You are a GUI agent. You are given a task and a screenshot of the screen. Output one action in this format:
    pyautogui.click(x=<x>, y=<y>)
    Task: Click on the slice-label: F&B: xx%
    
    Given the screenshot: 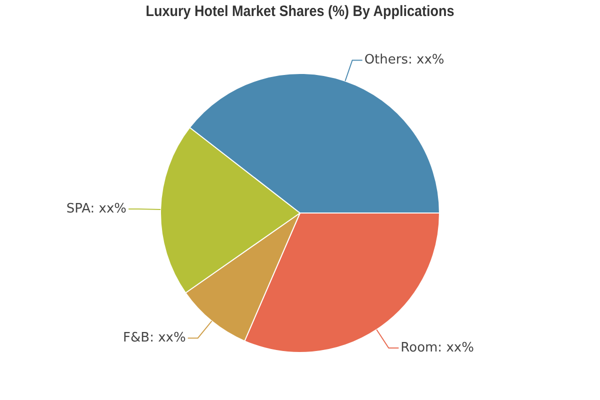 What is the action you would take?
    pyautogui.click(x=154, y=338)
    